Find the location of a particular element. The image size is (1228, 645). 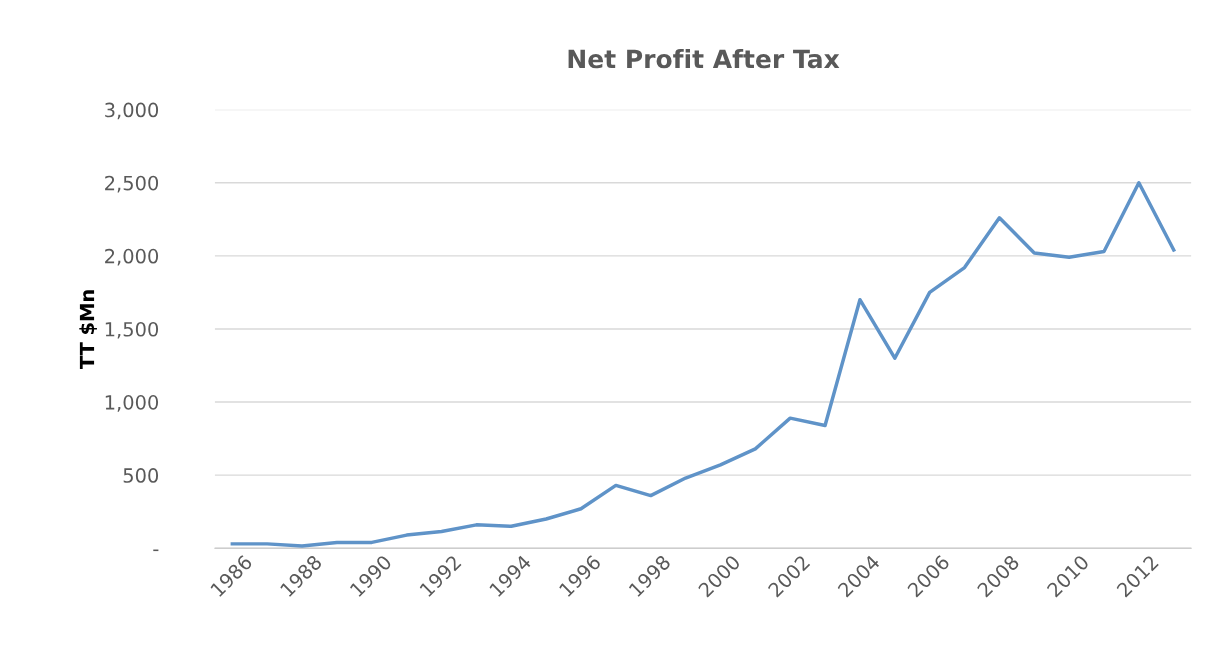

y-tick-label: 1,500 is located at coordinates (132, 330).